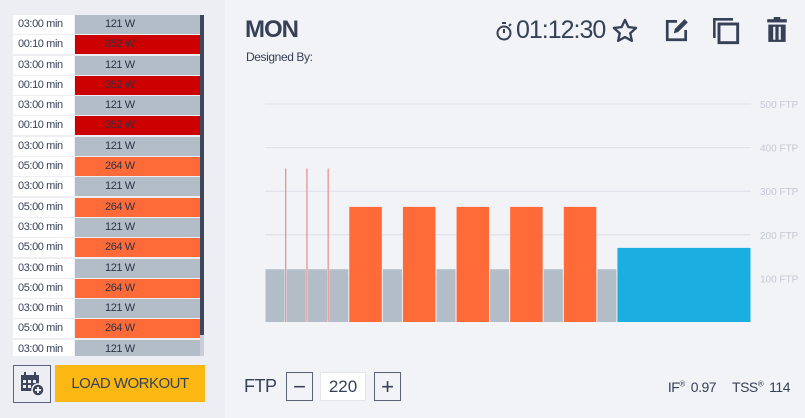 This screenshot has height=418, width=805. Describe the element at coordinates (703, 387) in the screenshot. I see `if-value: 0.97` at that location.